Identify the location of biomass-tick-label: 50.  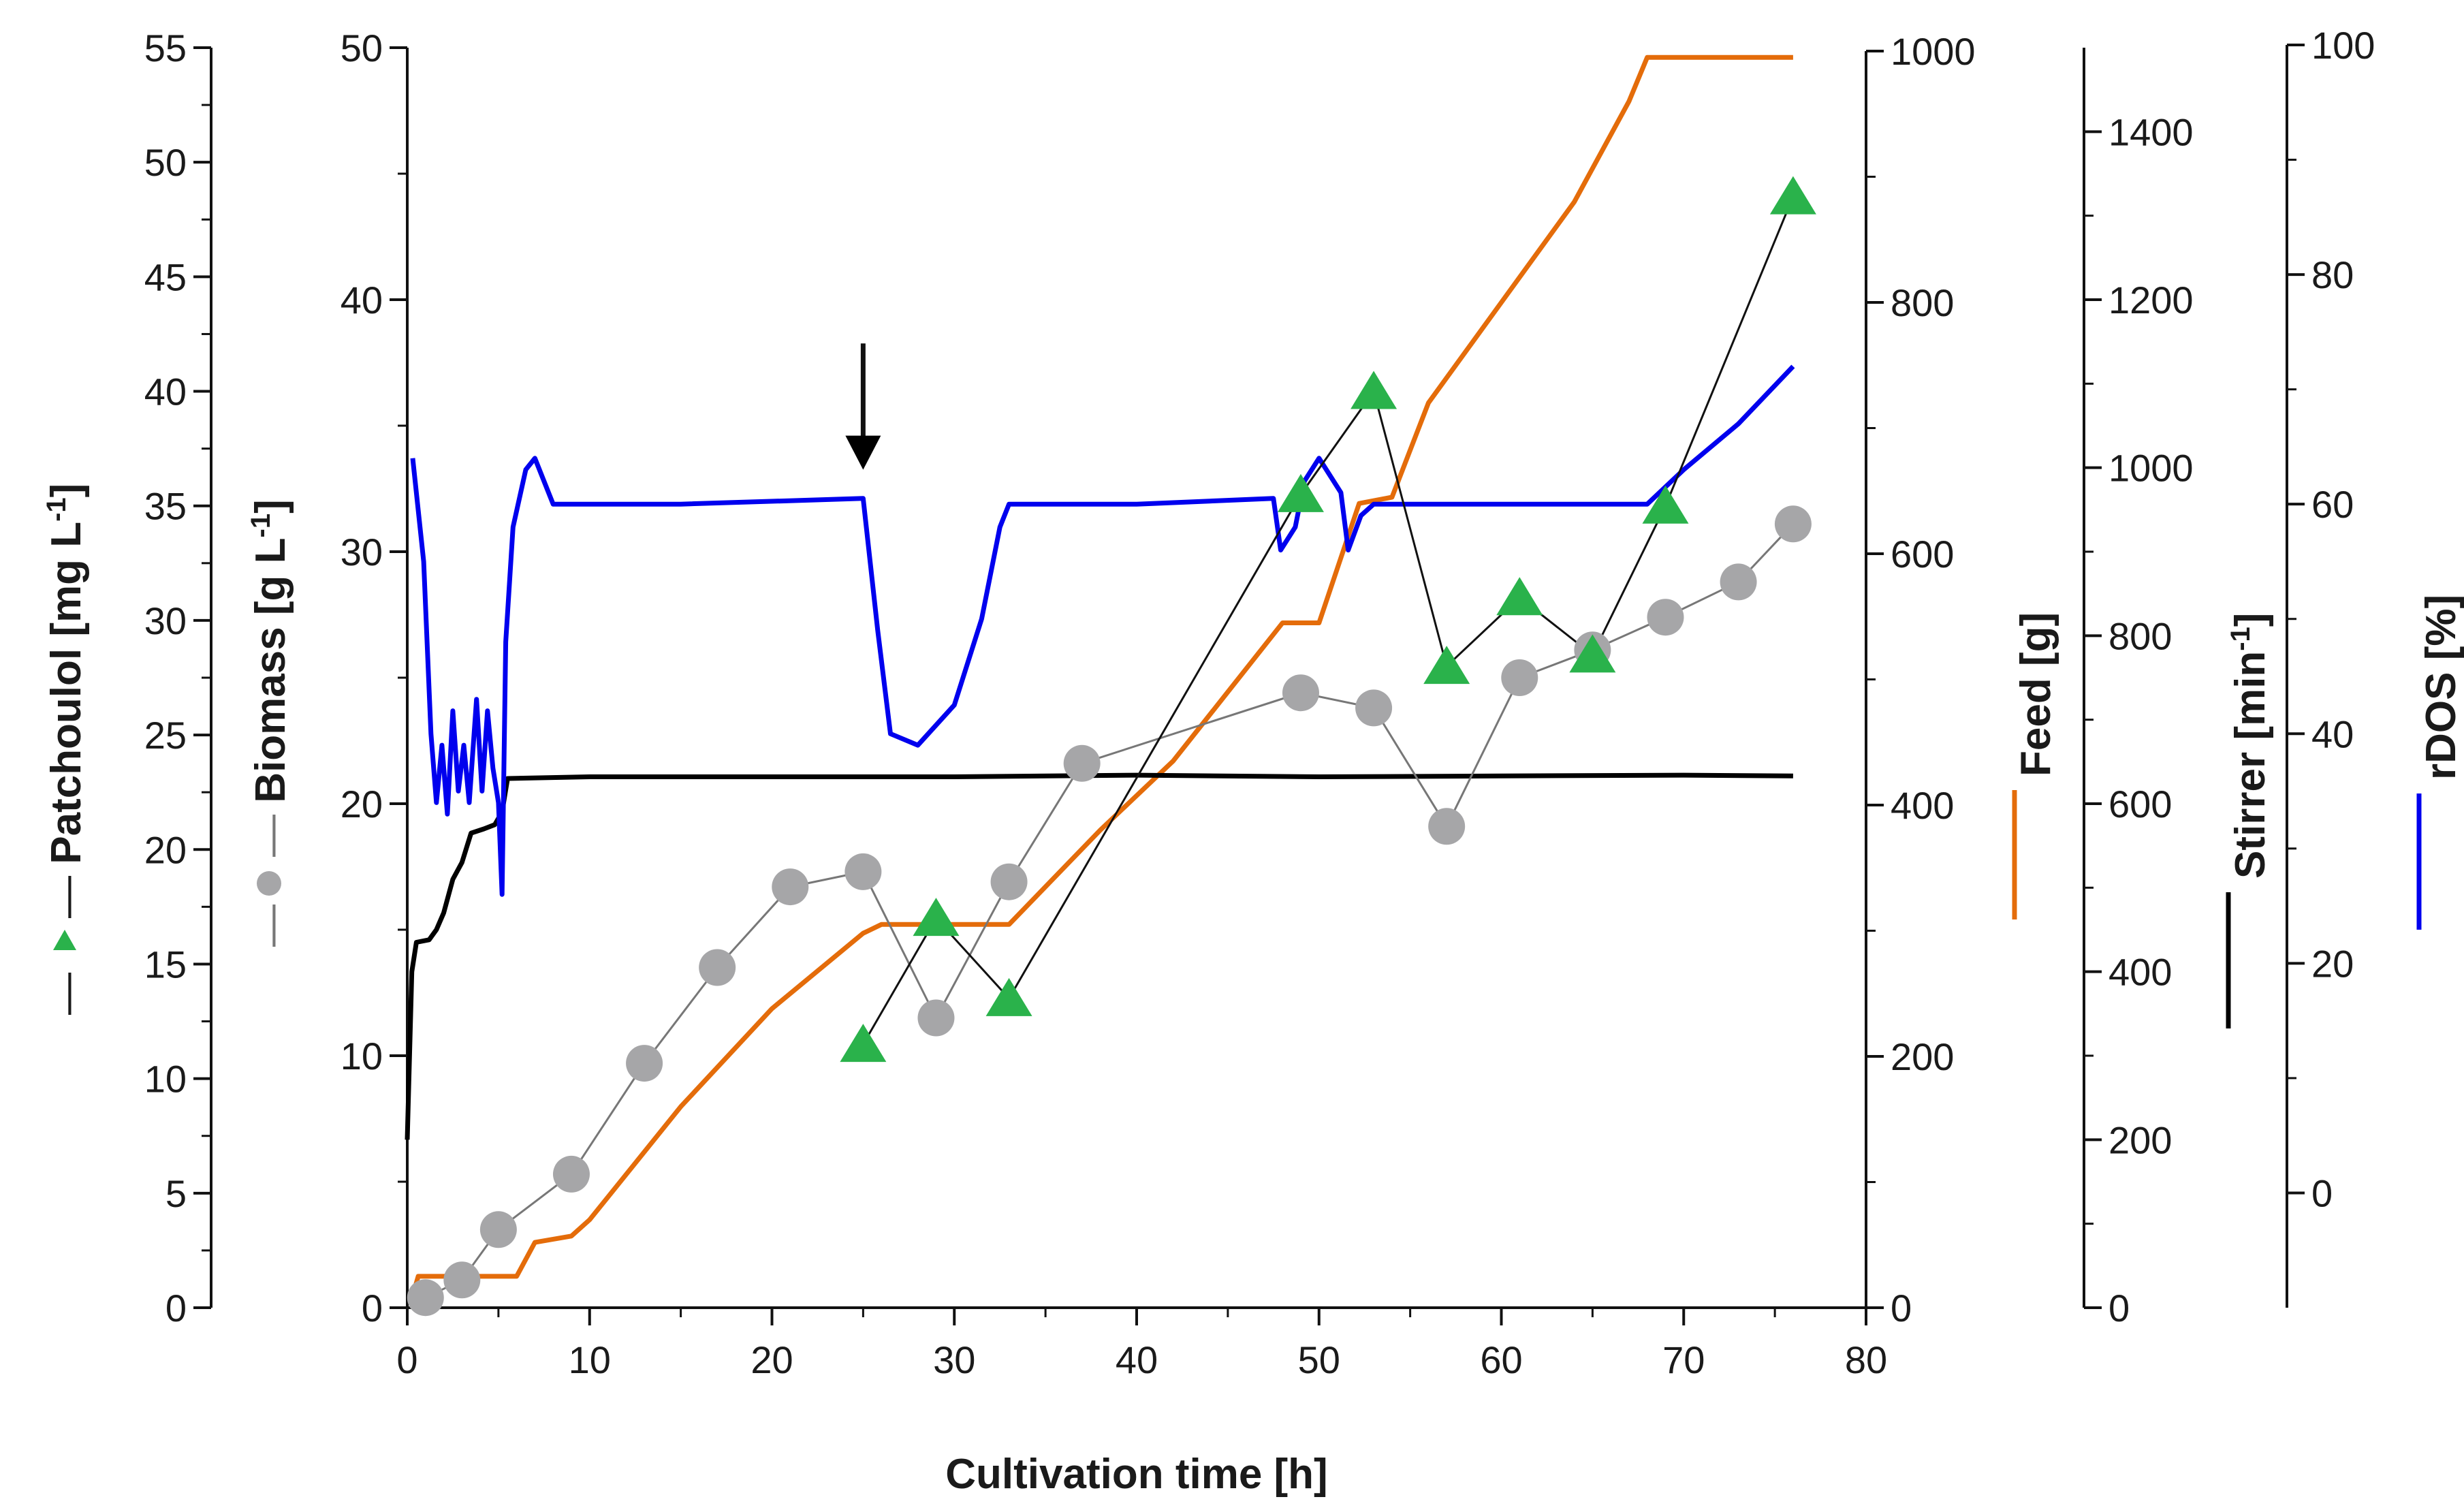
(362, 48).